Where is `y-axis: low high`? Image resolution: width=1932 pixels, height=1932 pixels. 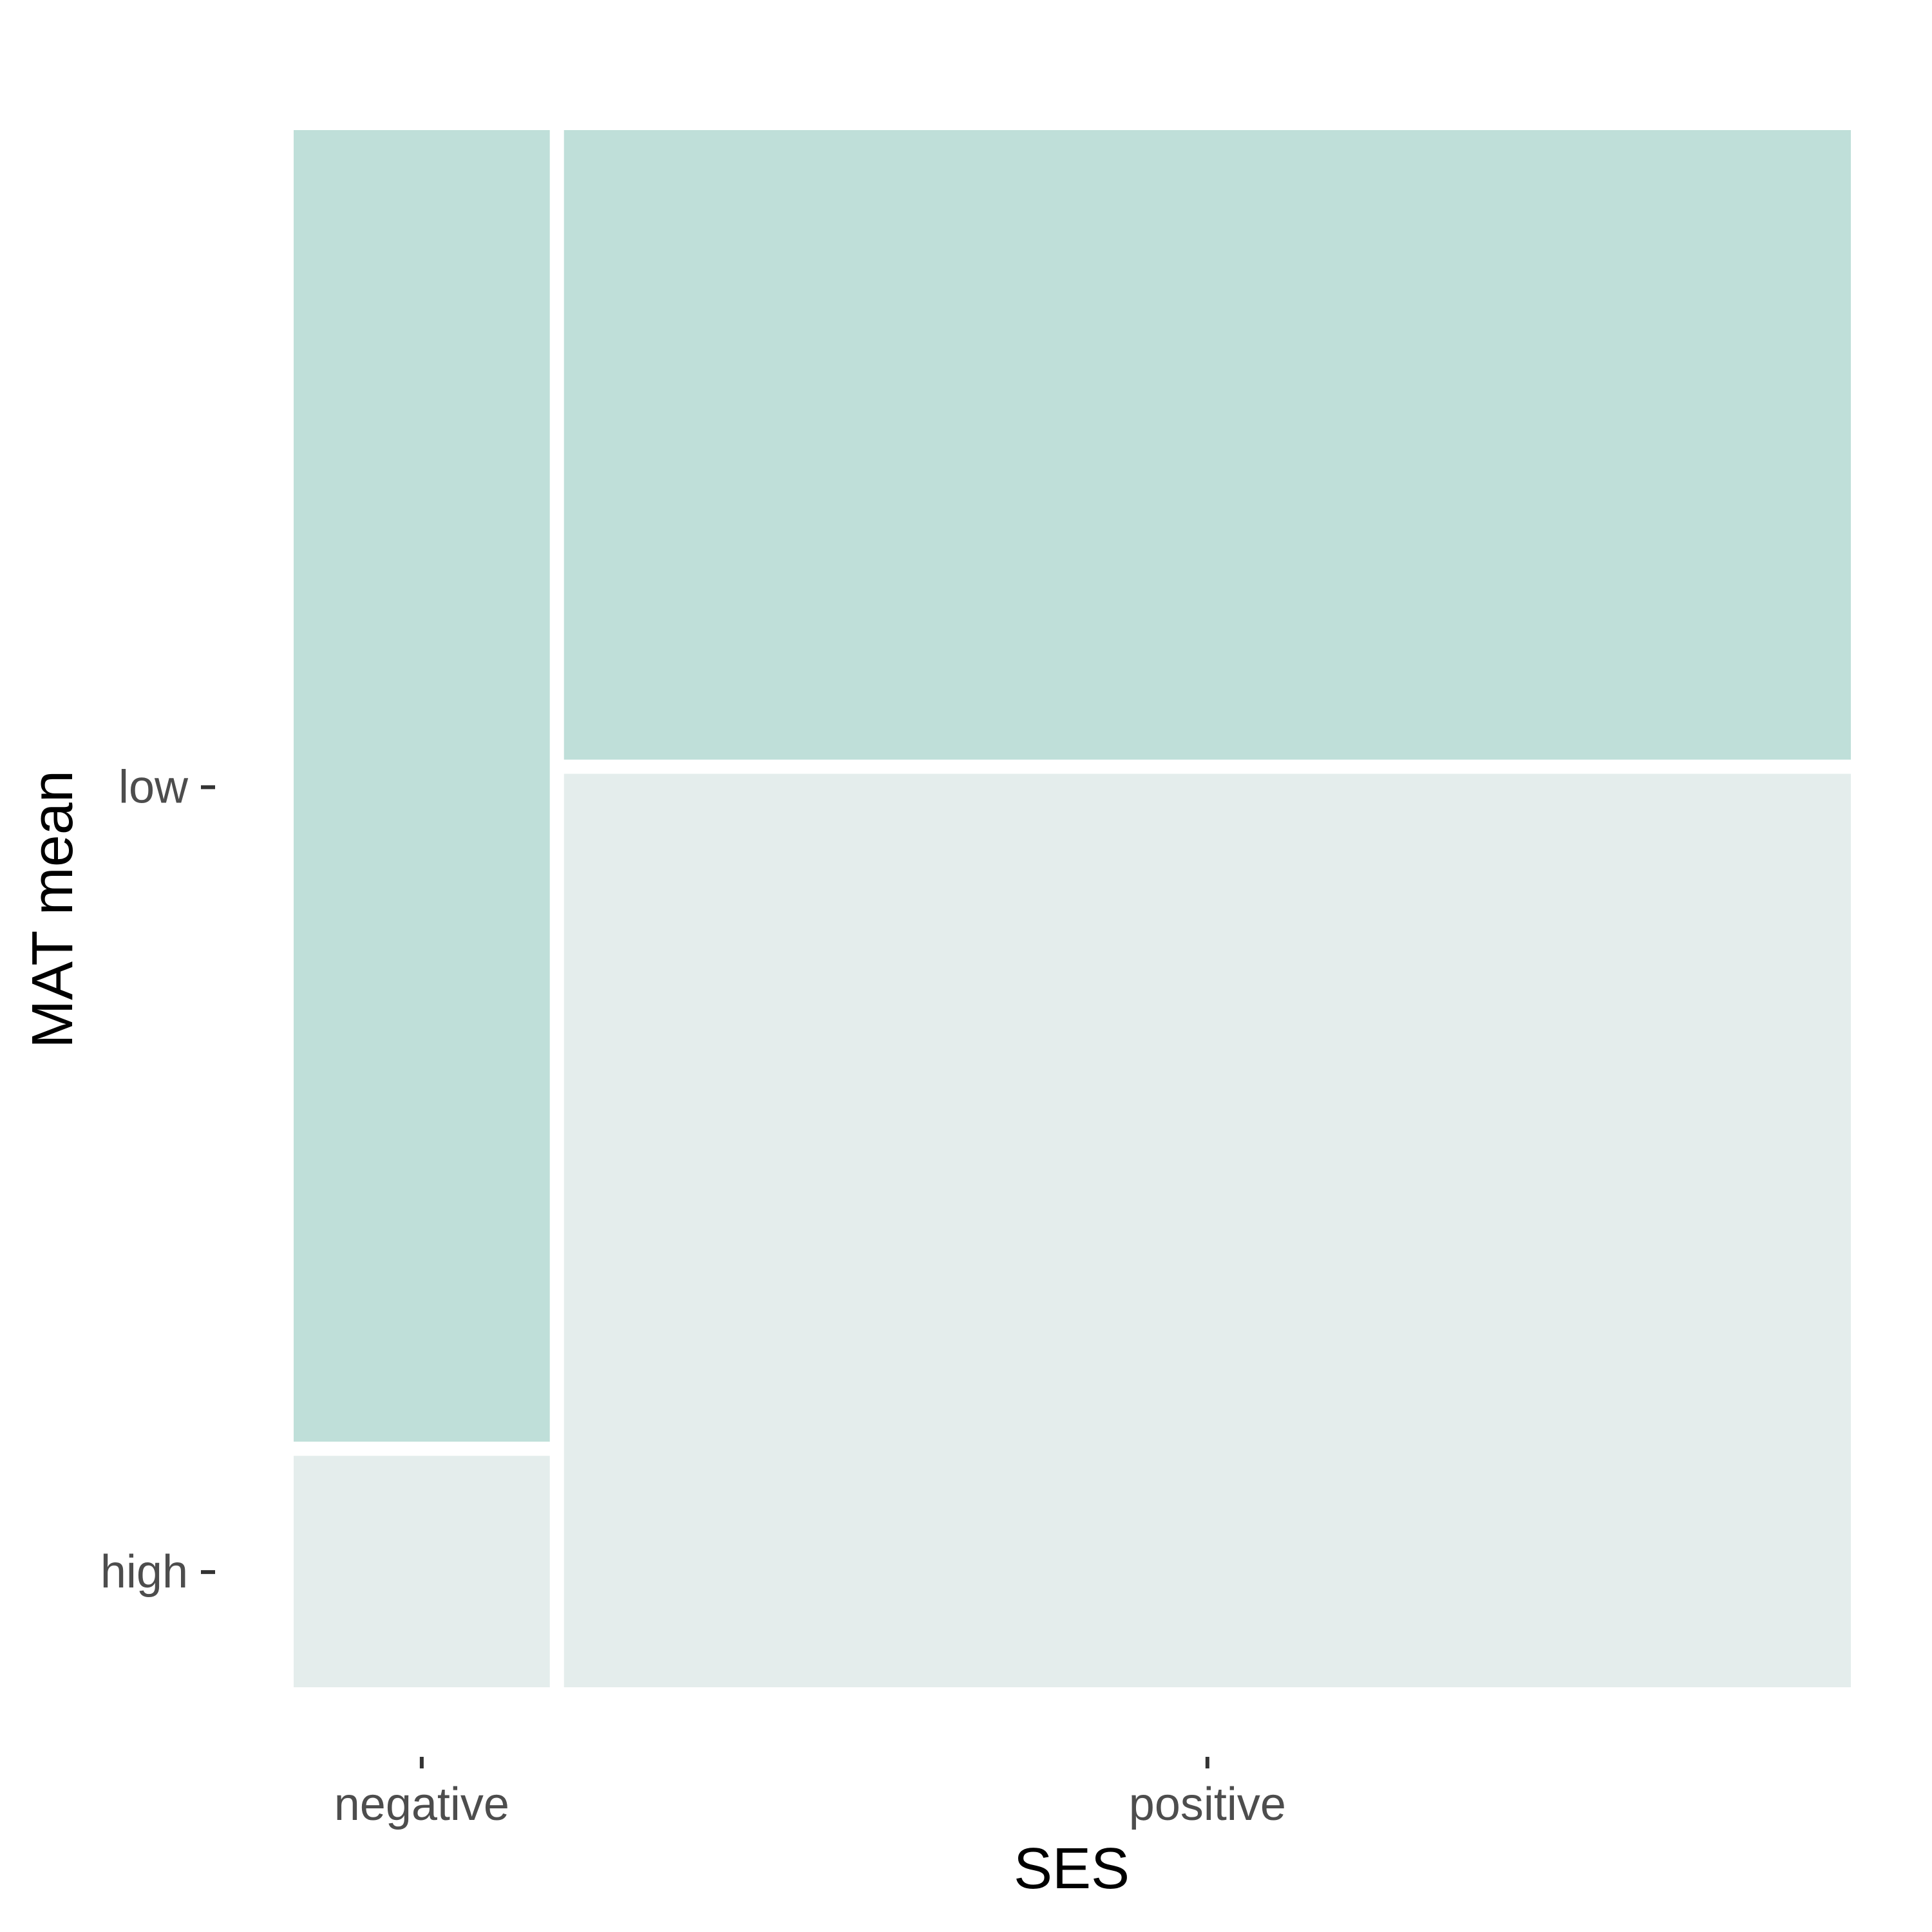
y-axis: low high is located at coordinates (157, 1179).